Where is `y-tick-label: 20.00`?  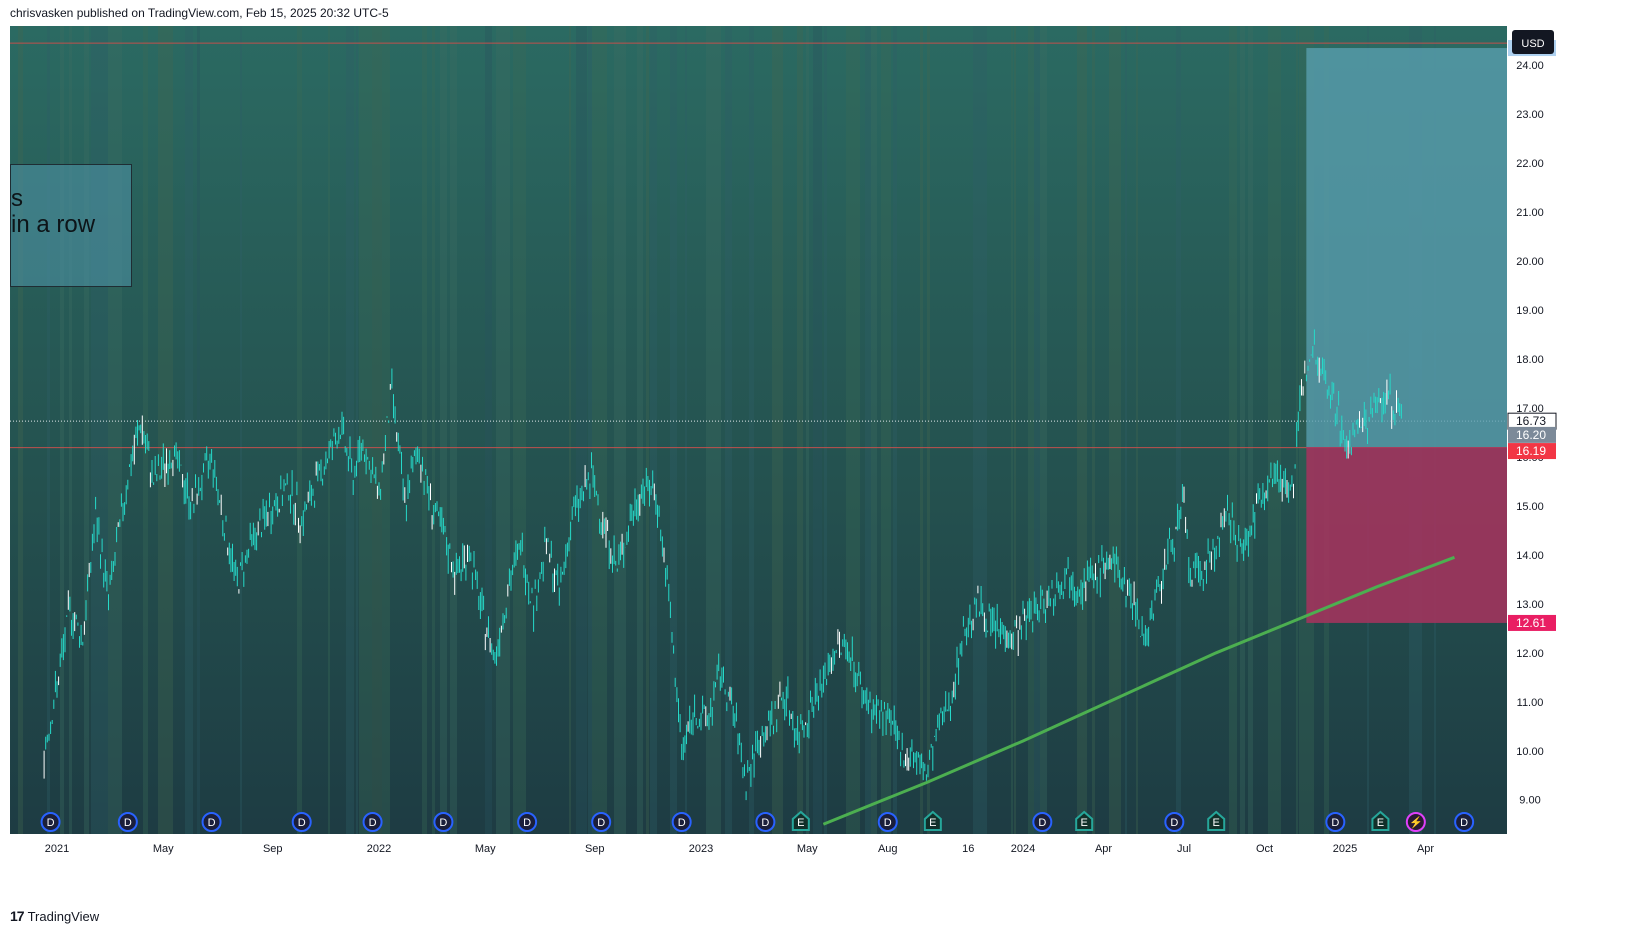
y-tick-label: 20.00 is located at coordinates (1530, 262).